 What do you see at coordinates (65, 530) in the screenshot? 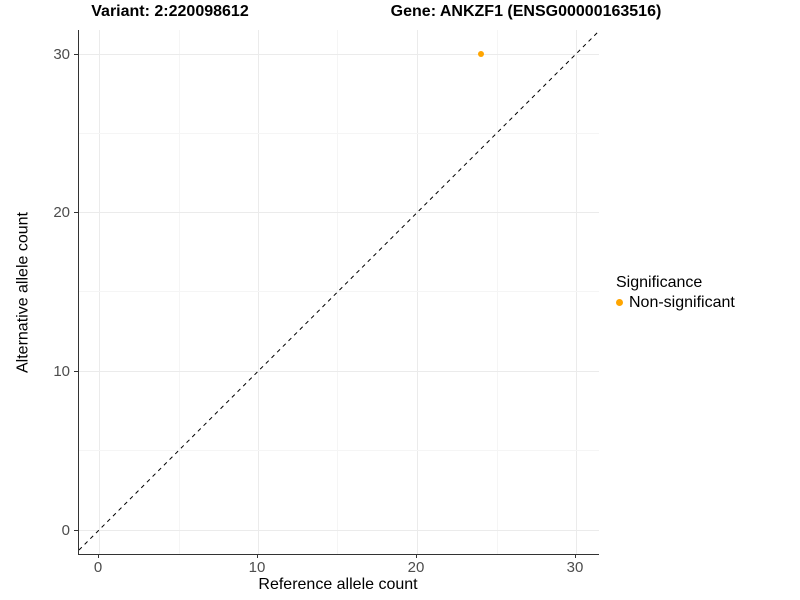
I see `y-tick-label-0: 0` at bounding box center [65, 530].